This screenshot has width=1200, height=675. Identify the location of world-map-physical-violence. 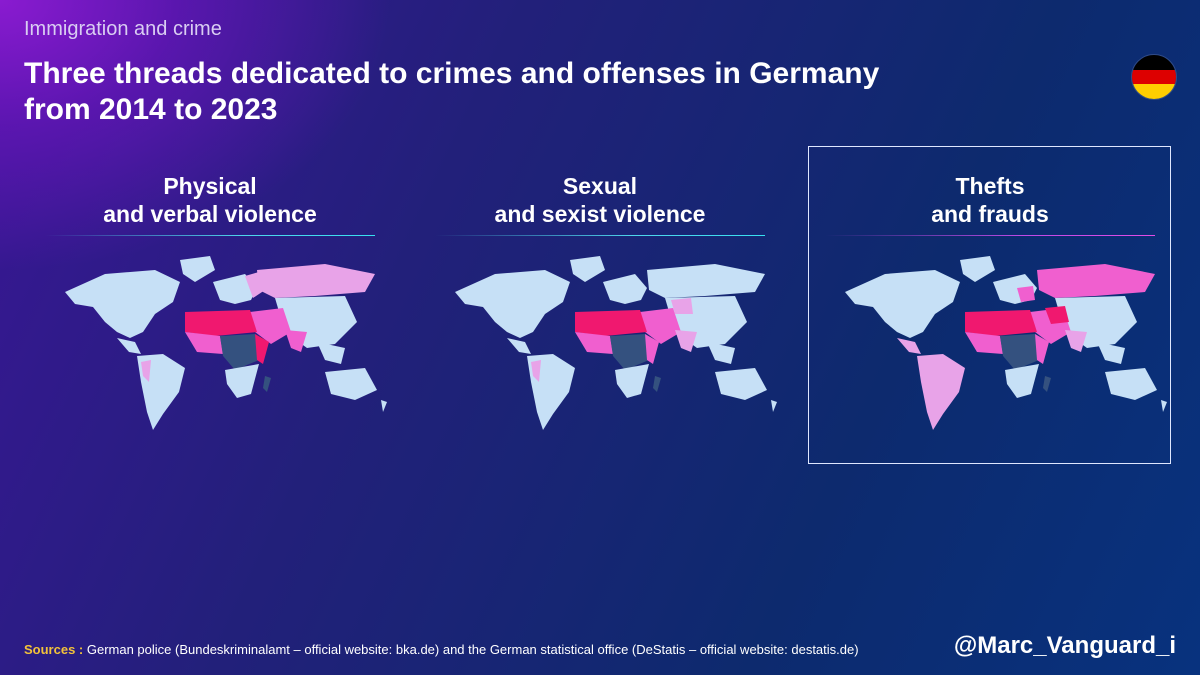
(226, 343).